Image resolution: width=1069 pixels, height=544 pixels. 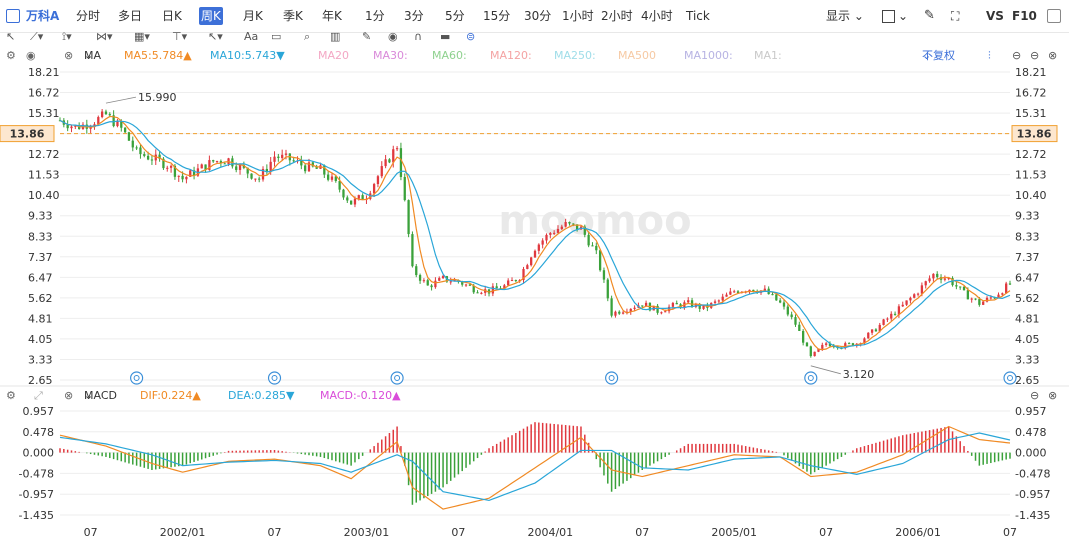 I want to click on ma-legend-item: MA5:5.784▲, so click(x=158, y=55).